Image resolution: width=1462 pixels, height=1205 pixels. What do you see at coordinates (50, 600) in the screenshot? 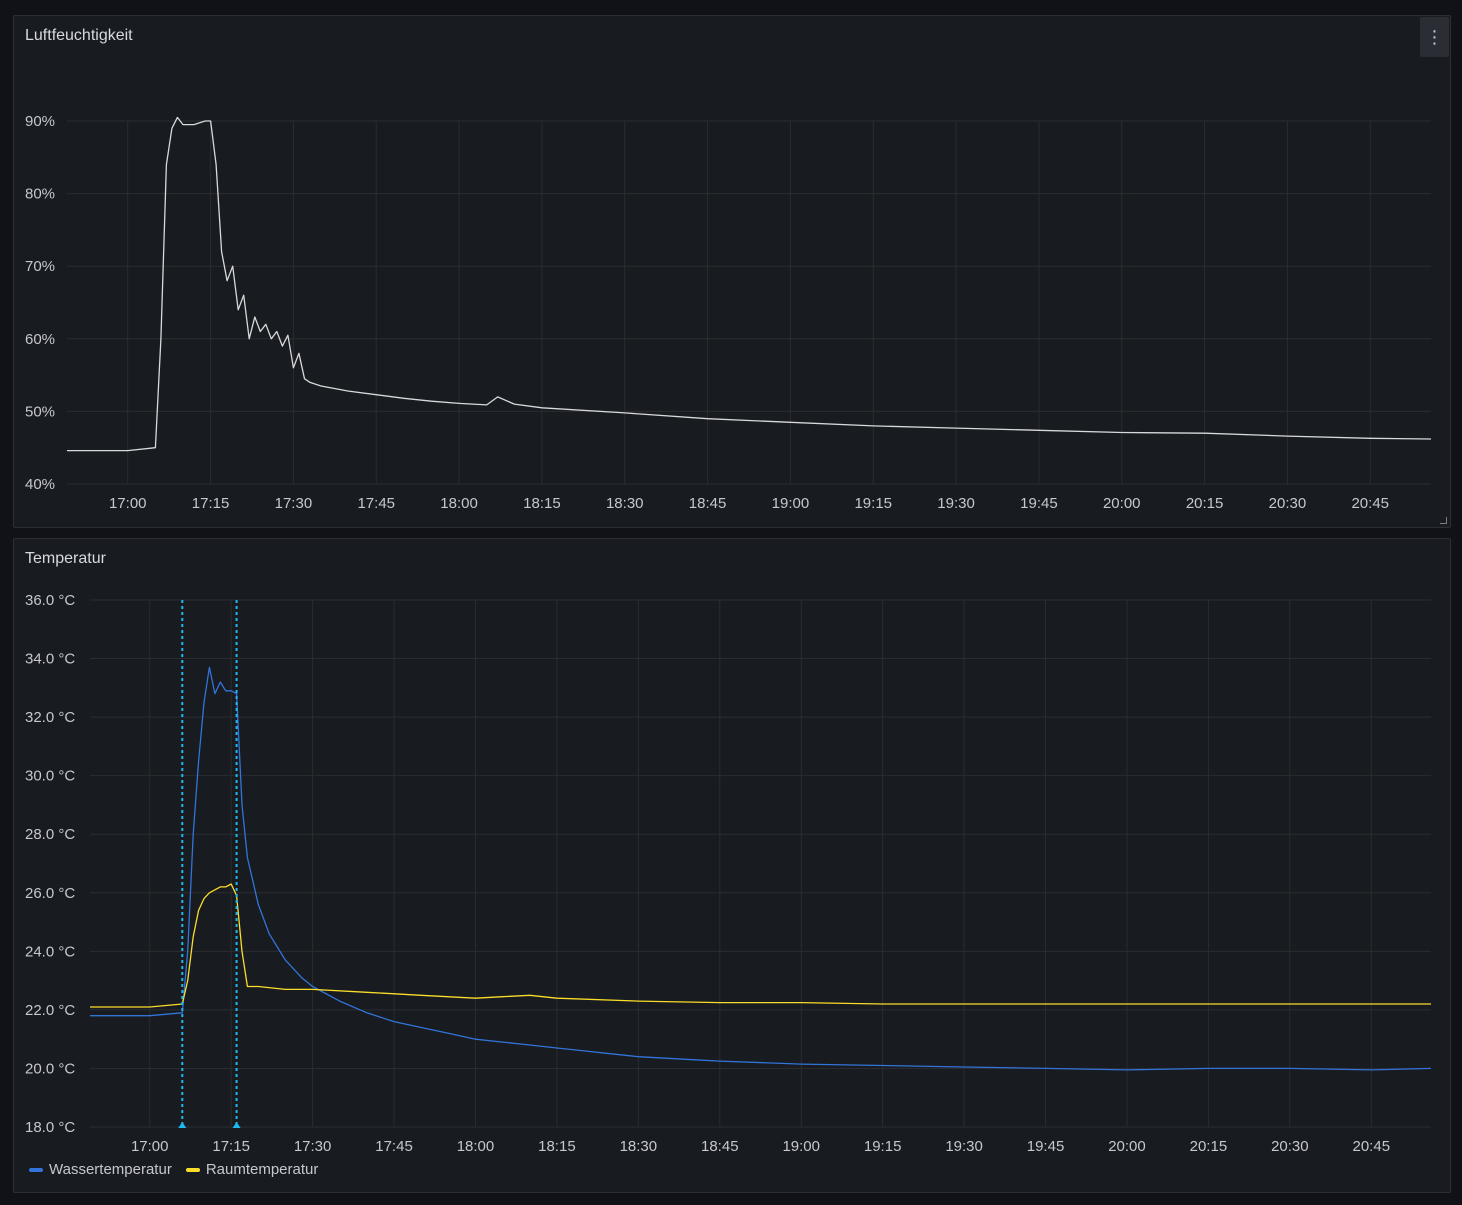
I see `y-tick-label: 36.0 °C` at bounding box center [50, 600].